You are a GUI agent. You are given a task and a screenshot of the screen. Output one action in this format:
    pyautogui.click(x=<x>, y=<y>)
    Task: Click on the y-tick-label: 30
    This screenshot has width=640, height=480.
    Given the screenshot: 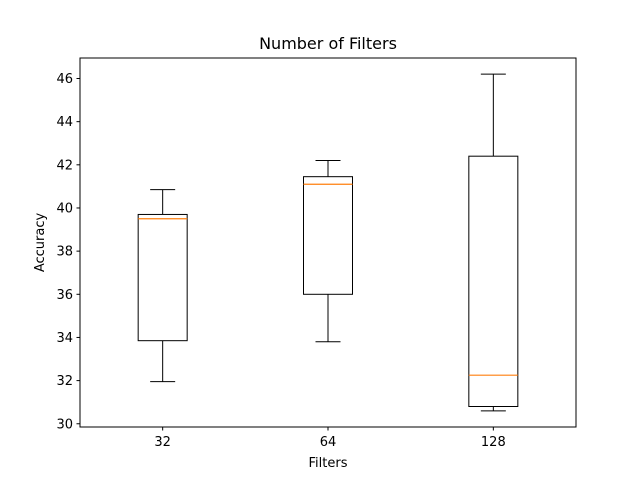 What is the action you would take?
    pyautogui.click(x=64, y=424)
    